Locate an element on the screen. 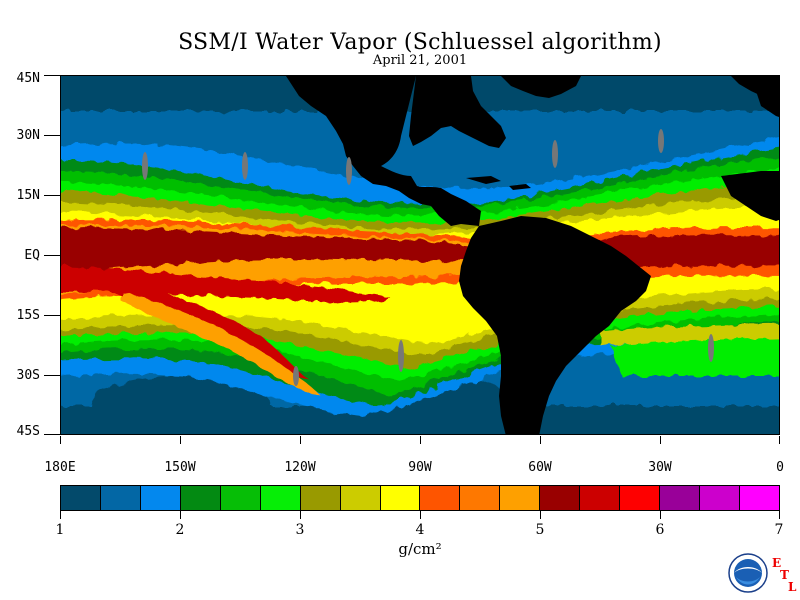  colorbar-label-1: 1 is located at coordinates (60, 530).